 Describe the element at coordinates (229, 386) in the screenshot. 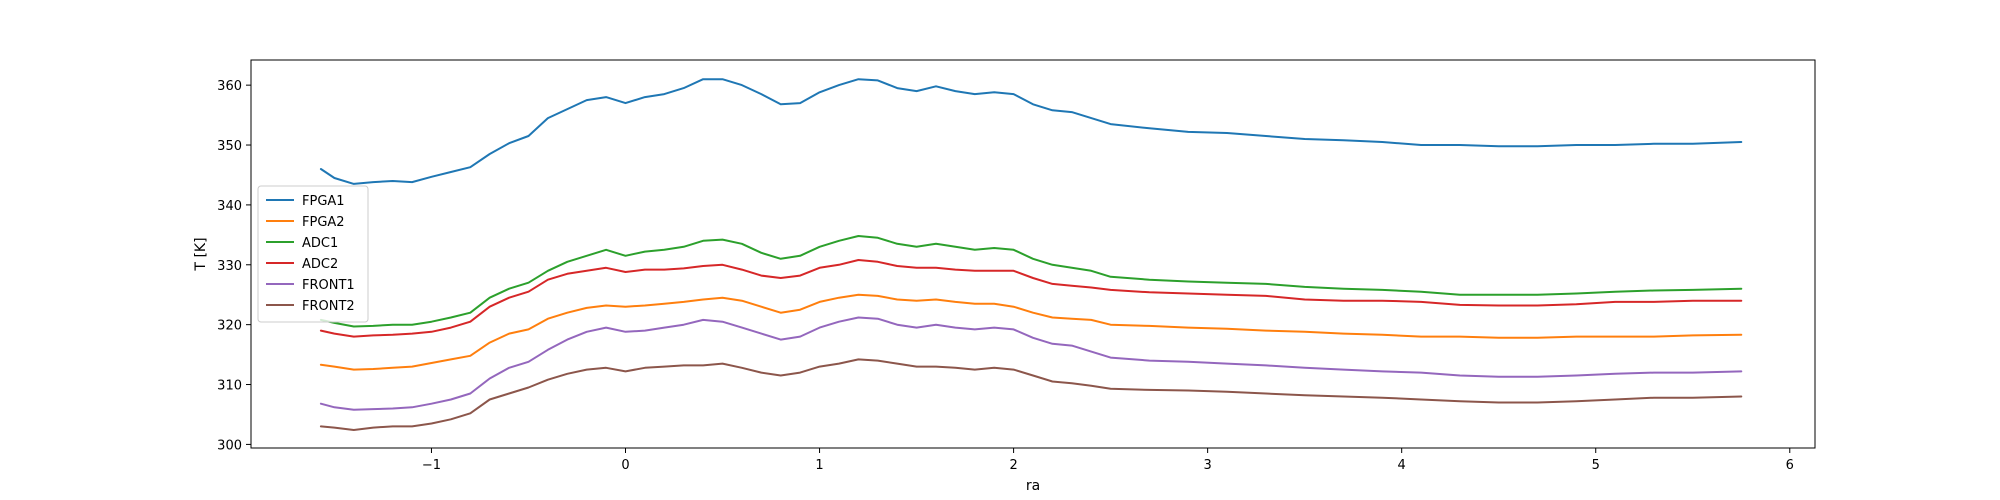

I see `y-tick-label: 310` at that location.